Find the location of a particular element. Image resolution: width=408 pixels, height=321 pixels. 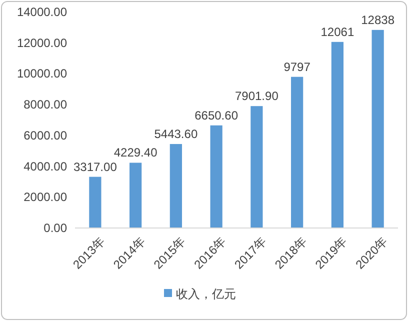

ytick: 0.00 is located at coordinates (55, 228).